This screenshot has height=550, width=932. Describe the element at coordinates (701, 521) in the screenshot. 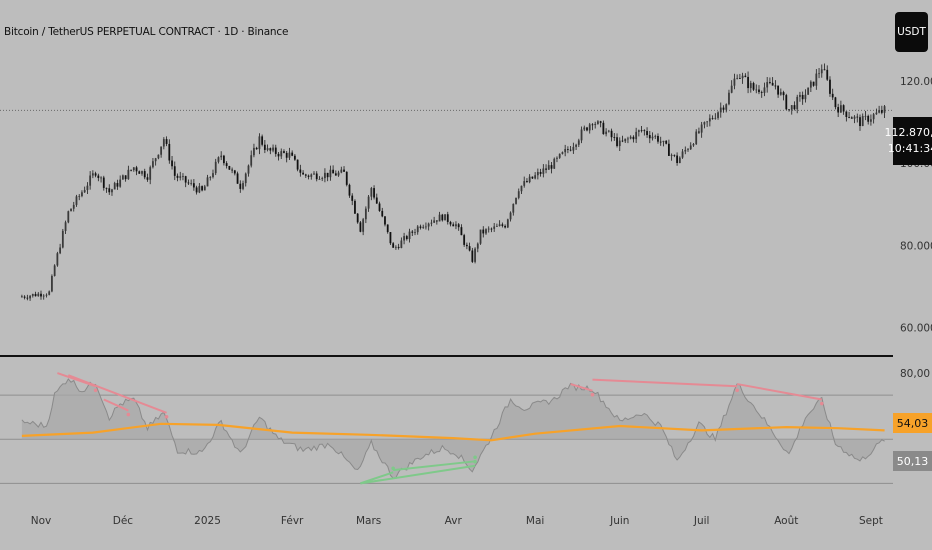

I see `time-axis-label: Juil` at that location.